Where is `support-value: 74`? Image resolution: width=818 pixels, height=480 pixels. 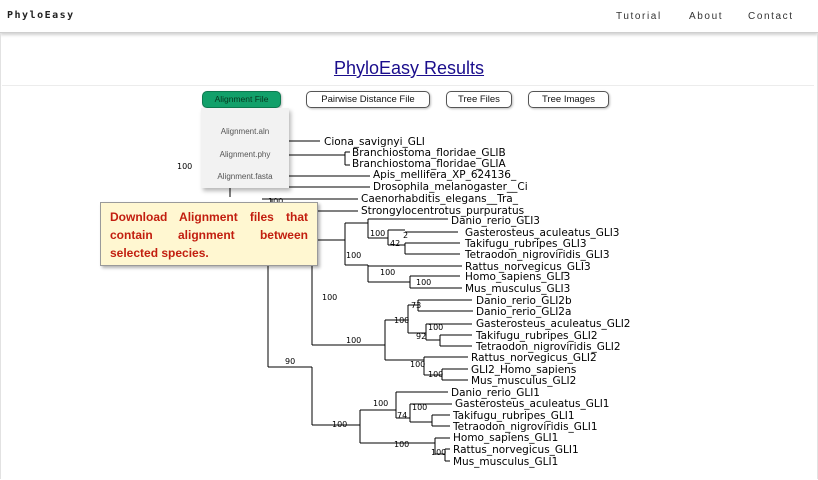 support-value: 74 is located at coordinates (402, 415).